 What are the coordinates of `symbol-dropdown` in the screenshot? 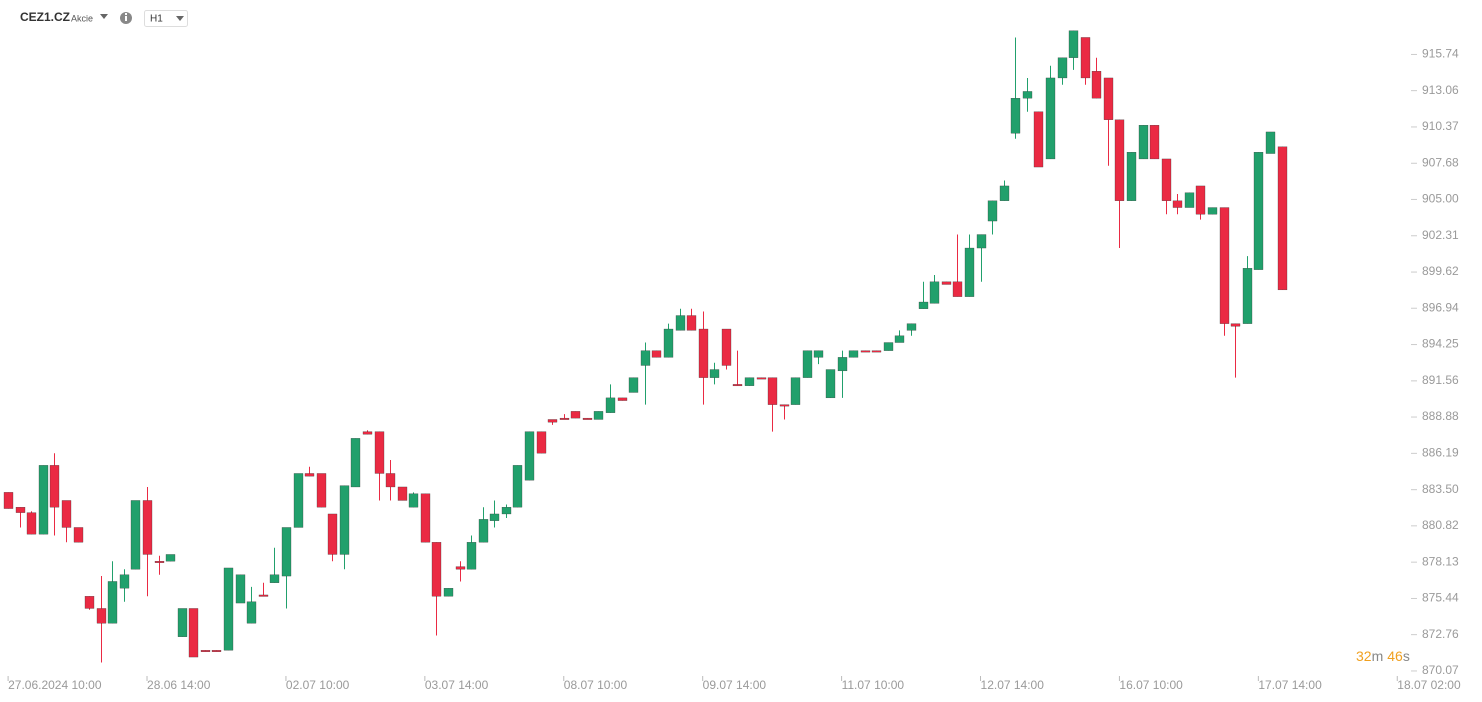 It's located at (104, 16).